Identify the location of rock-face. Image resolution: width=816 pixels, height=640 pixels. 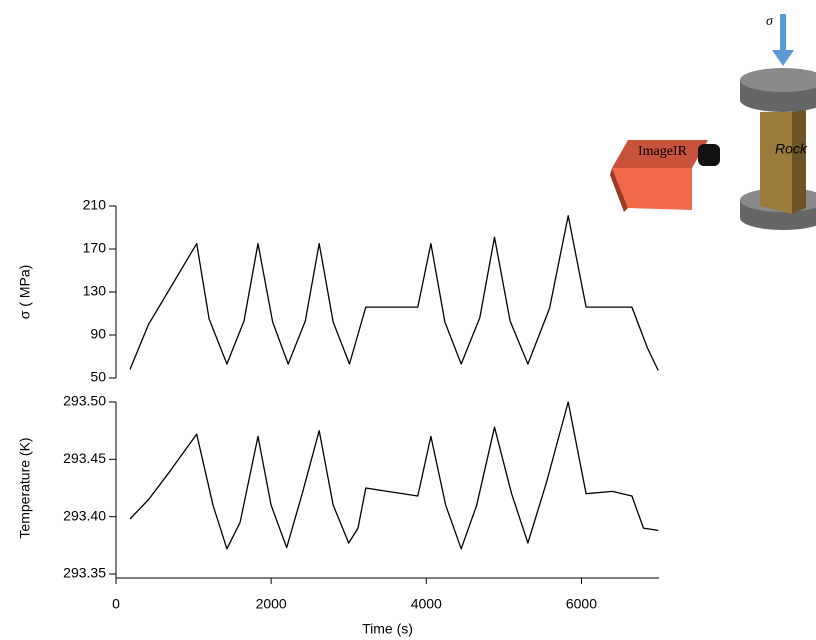
(776, 163).